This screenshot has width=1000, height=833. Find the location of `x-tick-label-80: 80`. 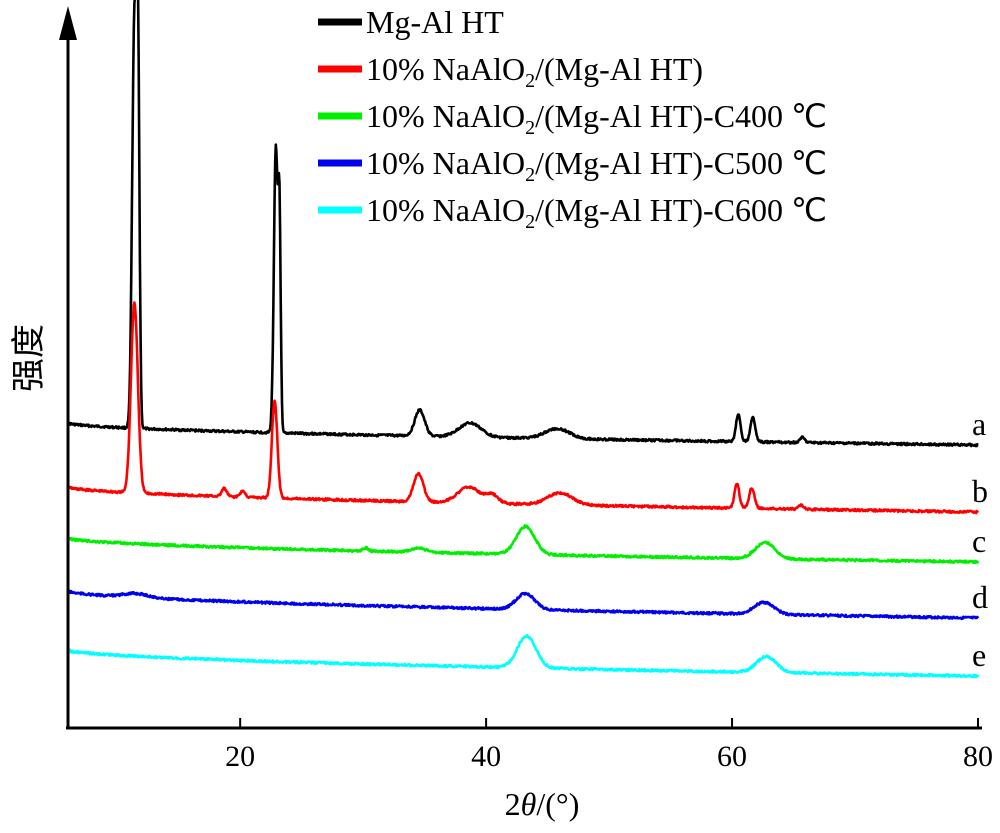

x-tick-label-80: 80 is located at coordinates (978, 756).